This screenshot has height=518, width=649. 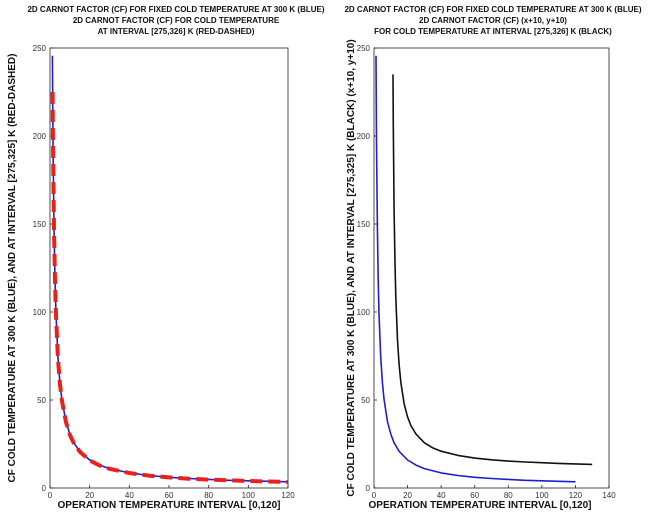 I want to click on right-y-tick-label: 100, so click(x=364, y=312).